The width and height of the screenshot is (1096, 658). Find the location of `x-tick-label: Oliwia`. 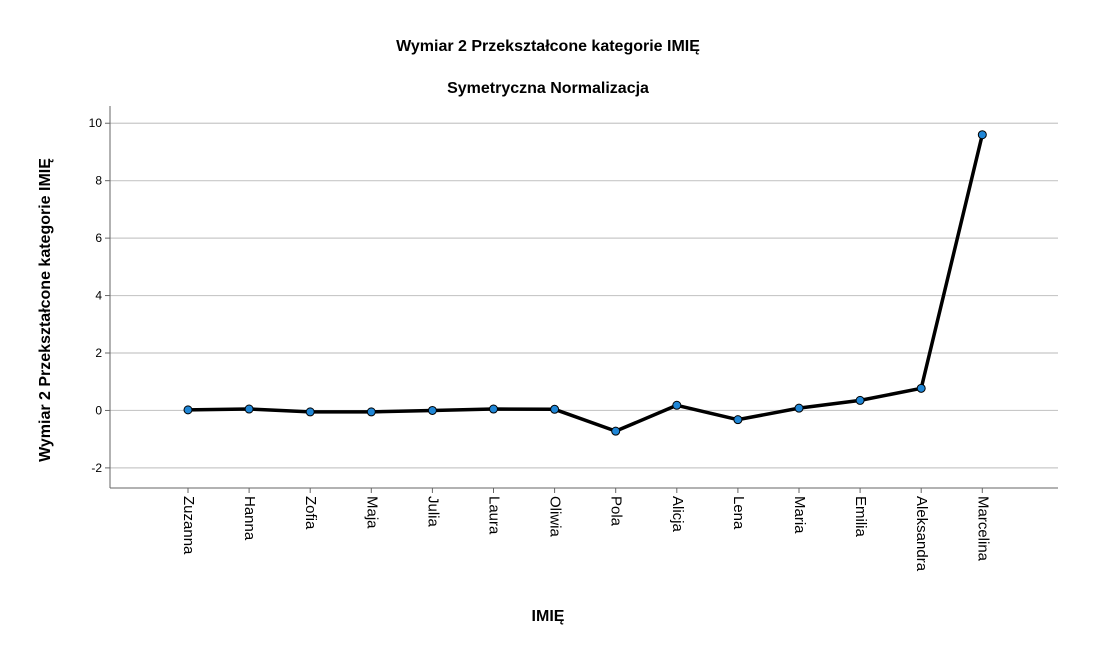

x-tick-label: Oliwia is located at coordinates (555, 516).